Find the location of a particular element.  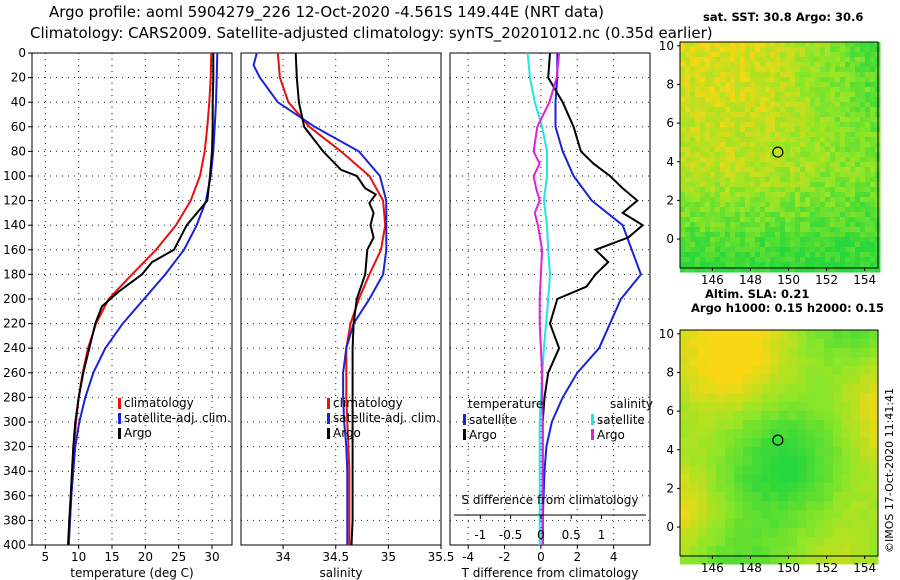

sla-map-ytick-label: 8 is located at coordinates (670, 372).